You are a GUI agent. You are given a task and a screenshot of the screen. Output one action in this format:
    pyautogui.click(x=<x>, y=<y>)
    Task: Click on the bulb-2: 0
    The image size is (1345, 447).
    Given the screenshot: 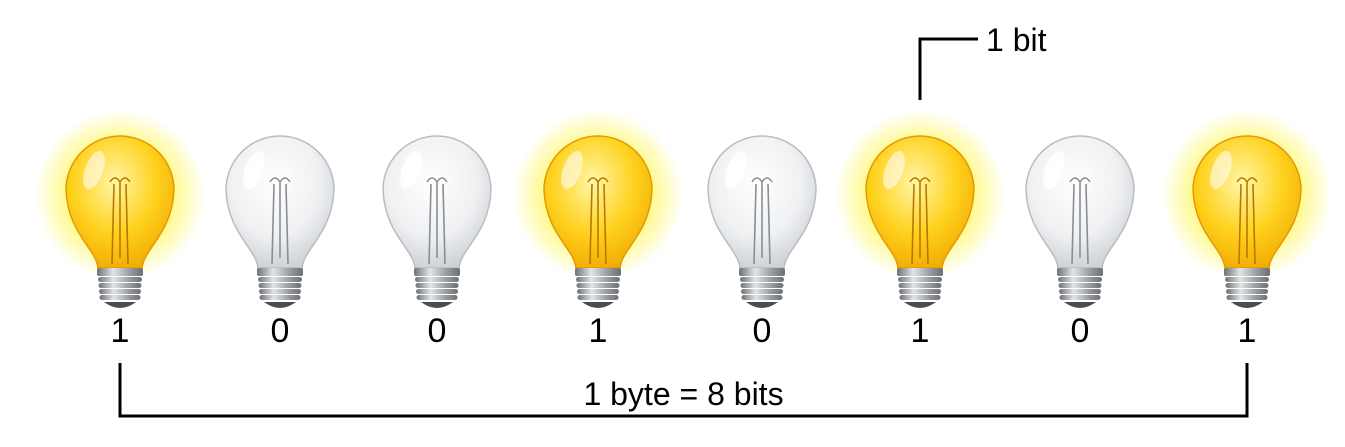 What is the action you would take?
    pyautogui.click(x=280, y=242)
    